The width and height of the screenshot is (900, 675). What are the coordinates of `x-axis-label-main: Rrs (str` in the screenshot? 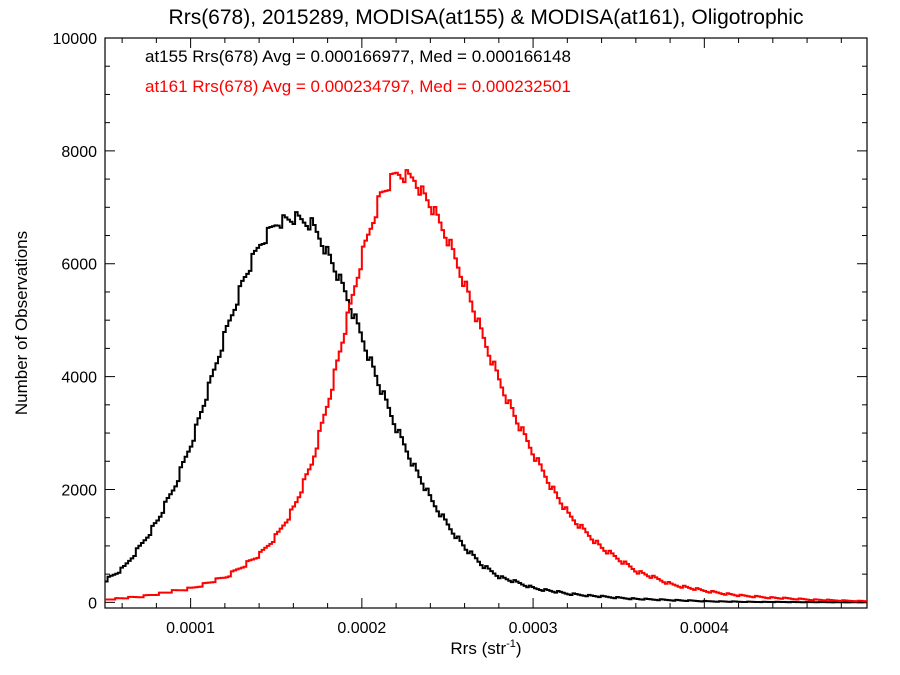 It's located at (478, 648).